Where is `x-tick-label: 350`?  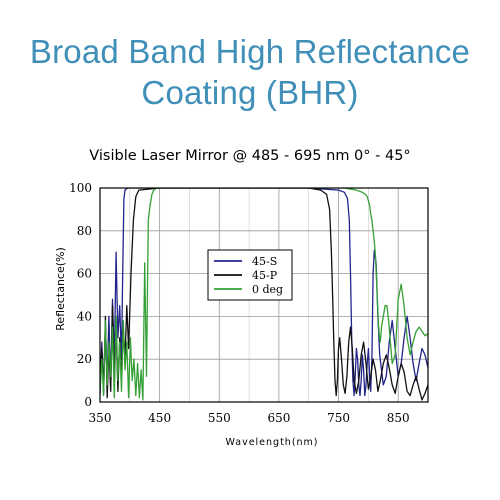 x-tick-label: 350 is located at coordinates (100, 418).